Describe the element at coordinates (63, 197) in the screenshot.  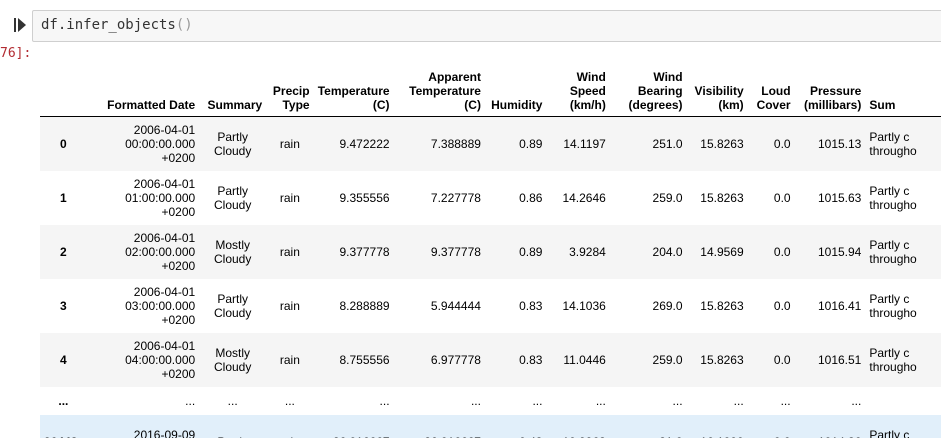
I see `row-index: 1` at that location.